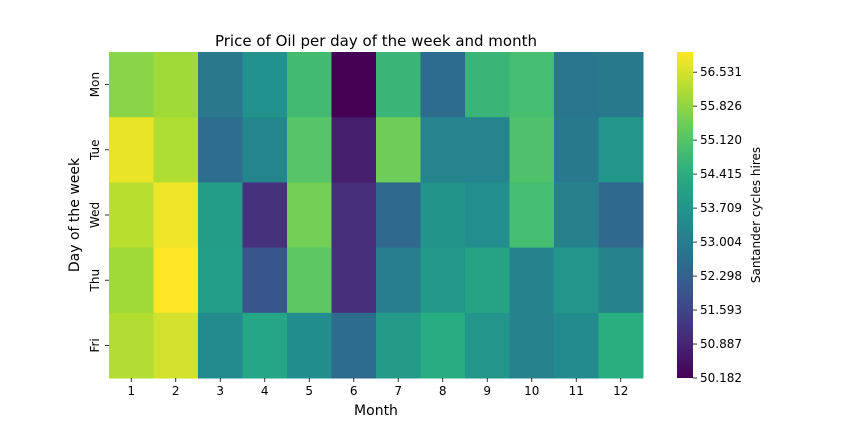  What do you see at coordinates (721, 106) in the screenshot?
I see `colorbar-tick-label: 55.826` at bounding box center [721, 106].